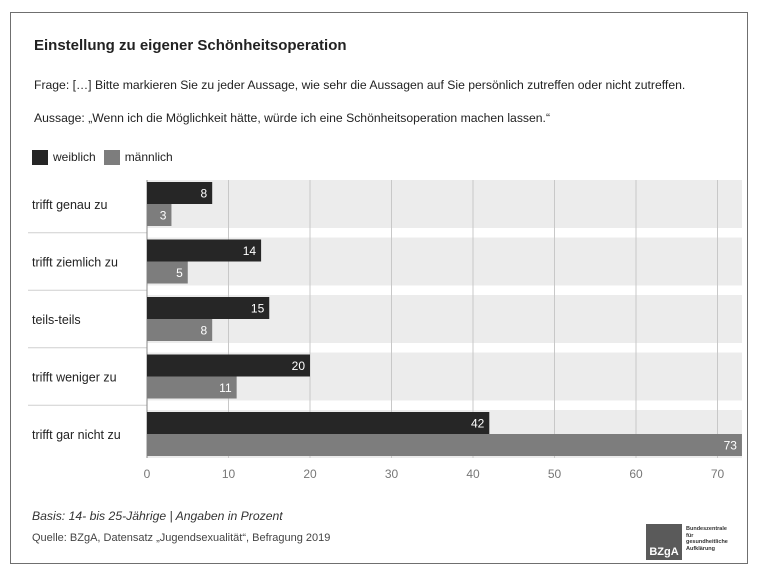  I want to click on category-label: trifft weniger zu, so click(74, 378).